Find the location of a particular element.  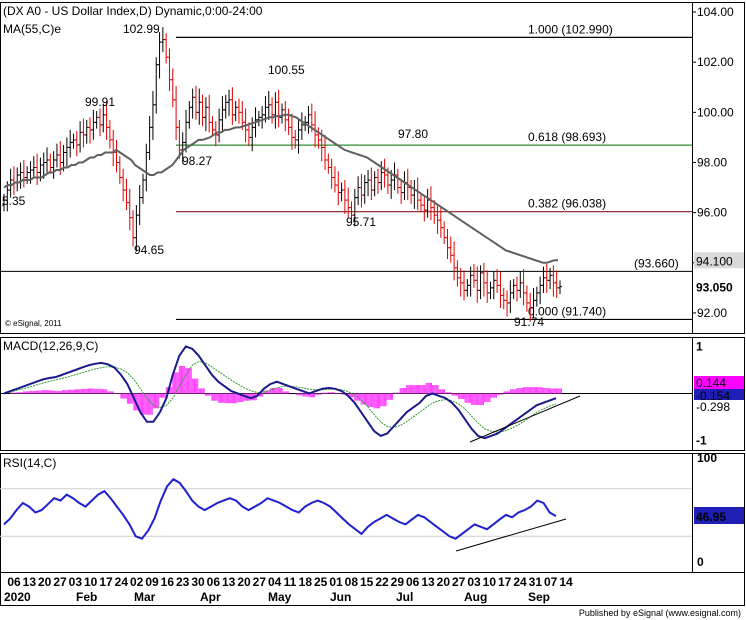

price-annotation: 102.99 is located at coordinates (141, 29).